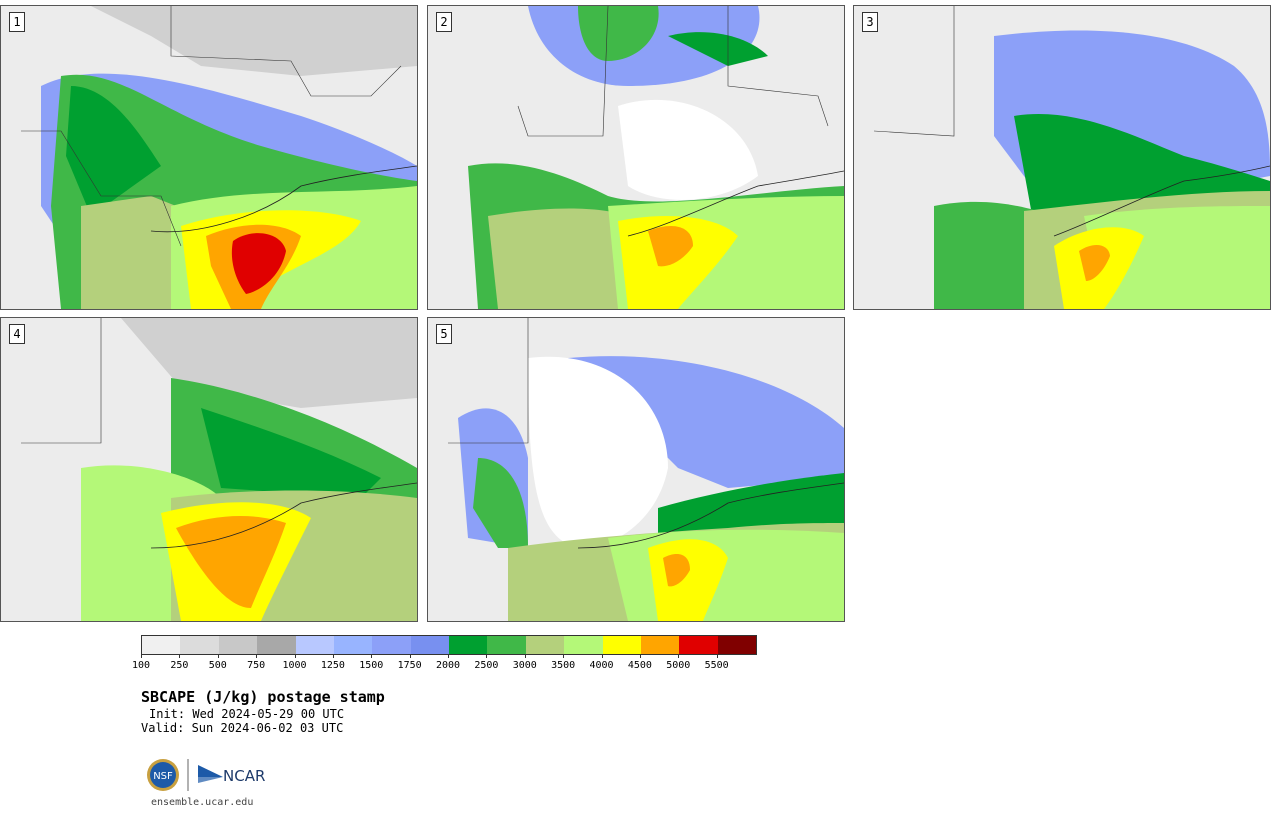 The image size is (1280, 815). What do you see at coordinates (202, 802) in the screenshot?
I see `footer-url: ensemble.ucar.edu` at bounding box center [202, 802].